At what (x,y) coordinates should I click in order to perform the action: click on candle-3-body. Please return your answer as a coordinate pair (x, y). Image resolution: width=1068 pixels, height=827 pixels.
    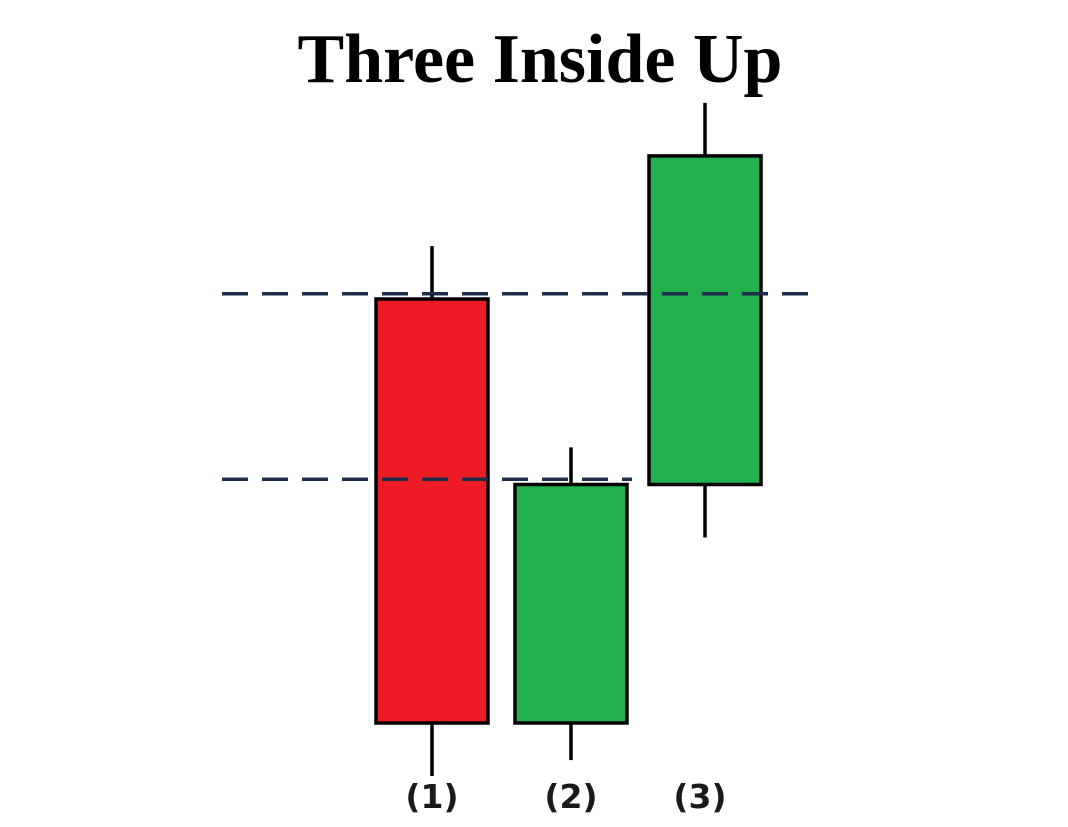
    Looking at the image, I should click on (705, 320).